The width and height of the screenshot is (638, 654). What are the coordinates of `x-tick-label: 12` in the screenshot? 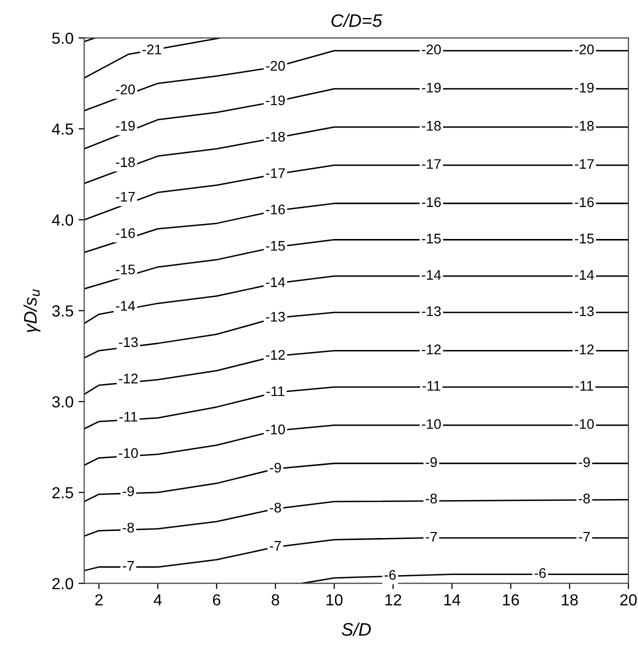 It's located at (393, 600).